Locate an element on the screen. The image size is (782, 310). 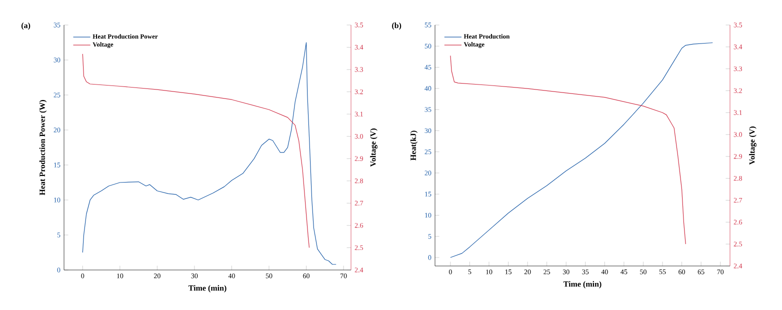
chart-title: (b) is located at coordinates (397, 26).